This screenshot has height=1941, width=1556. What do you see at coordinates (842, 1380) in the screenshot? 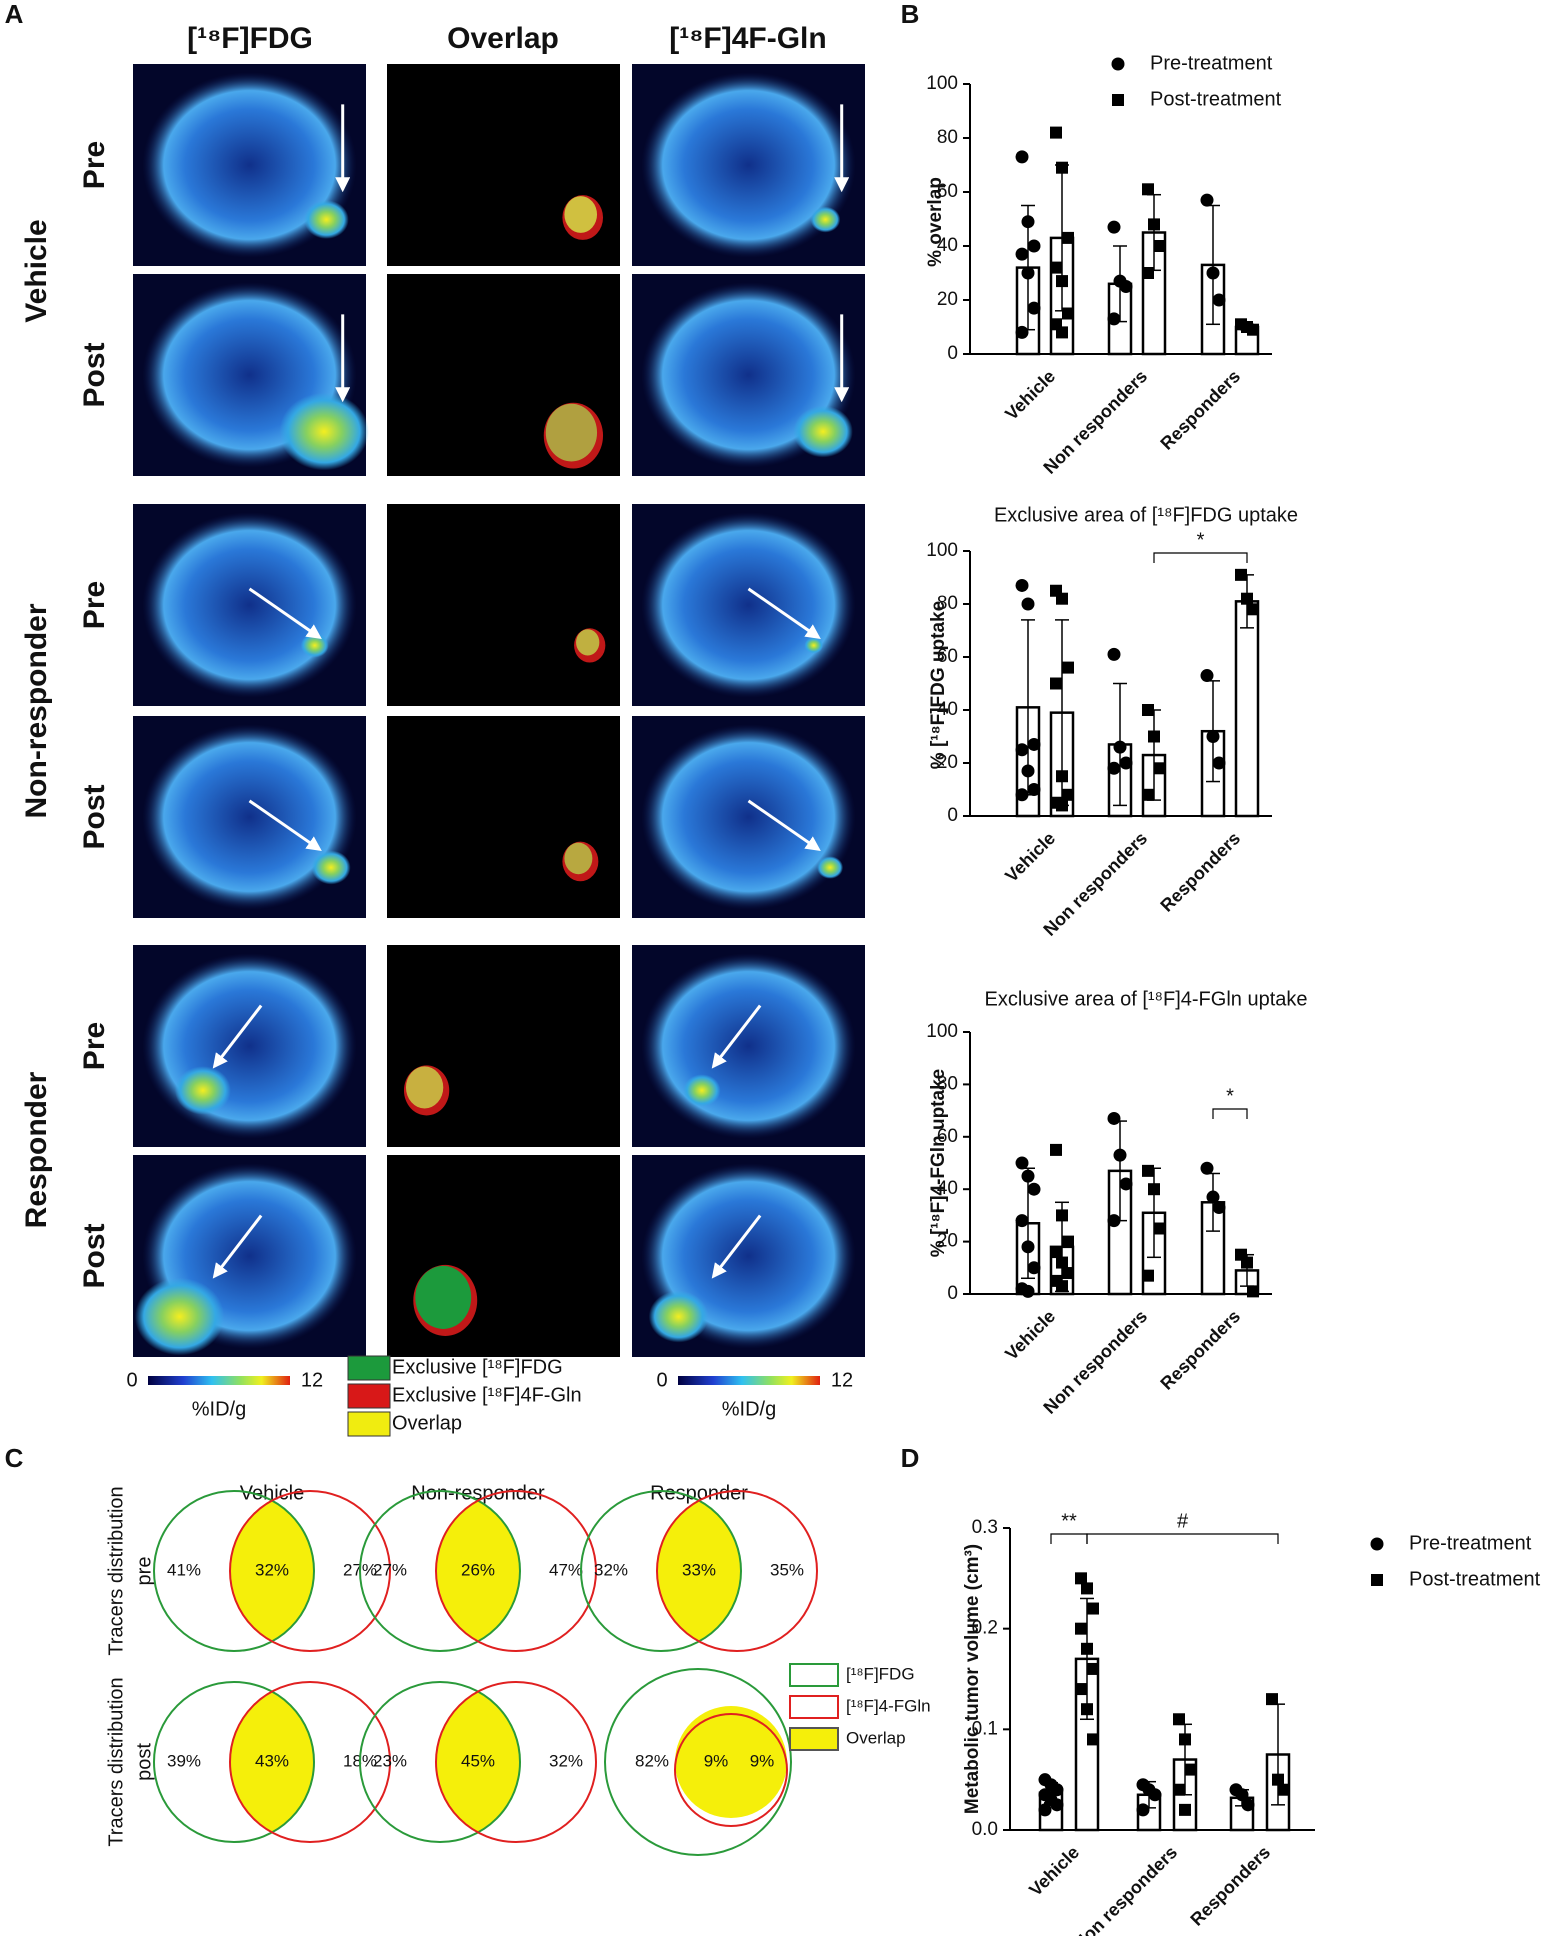
I see `colorbar-max: 12` at bounding box center [842, 1380].